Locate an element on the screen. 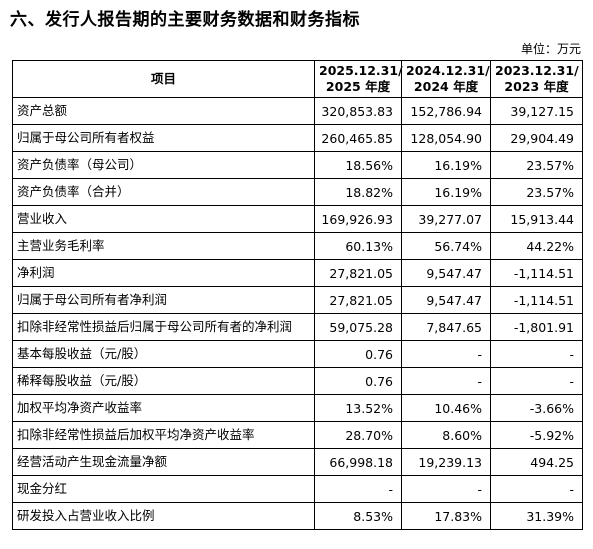 Image resolution: width=593 pixels, height=549 pixels. value-cell: 18.82% is located at coordinates (358, 192).